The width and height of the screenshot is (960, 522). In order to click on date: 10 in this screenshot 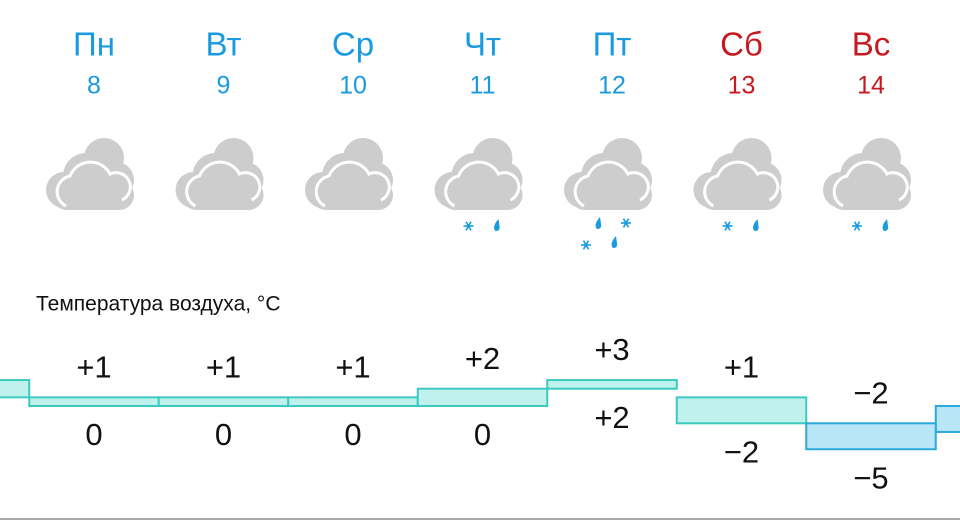, I will do `click(353, 86)`.